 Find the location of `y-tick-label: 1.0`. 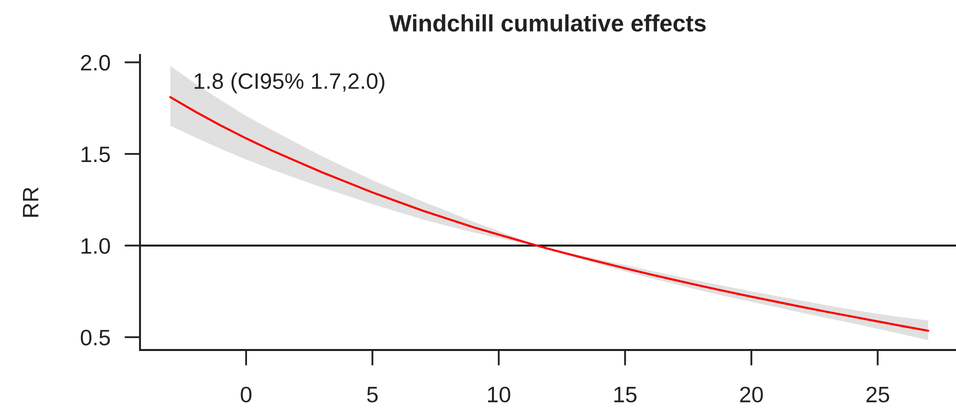

y-tick-label: 1.0 is located at coordinates (96, 246).